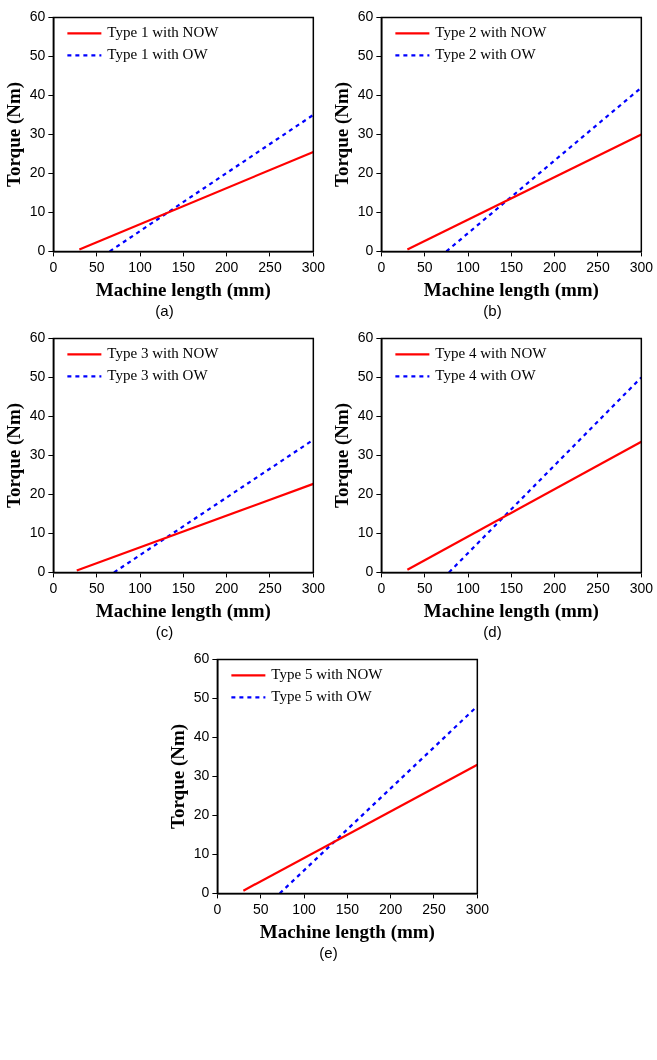 The height and width of the screenshot is (1060, 657). I want to click on legend-label: Type 4 with NOW, so click(490, 353).